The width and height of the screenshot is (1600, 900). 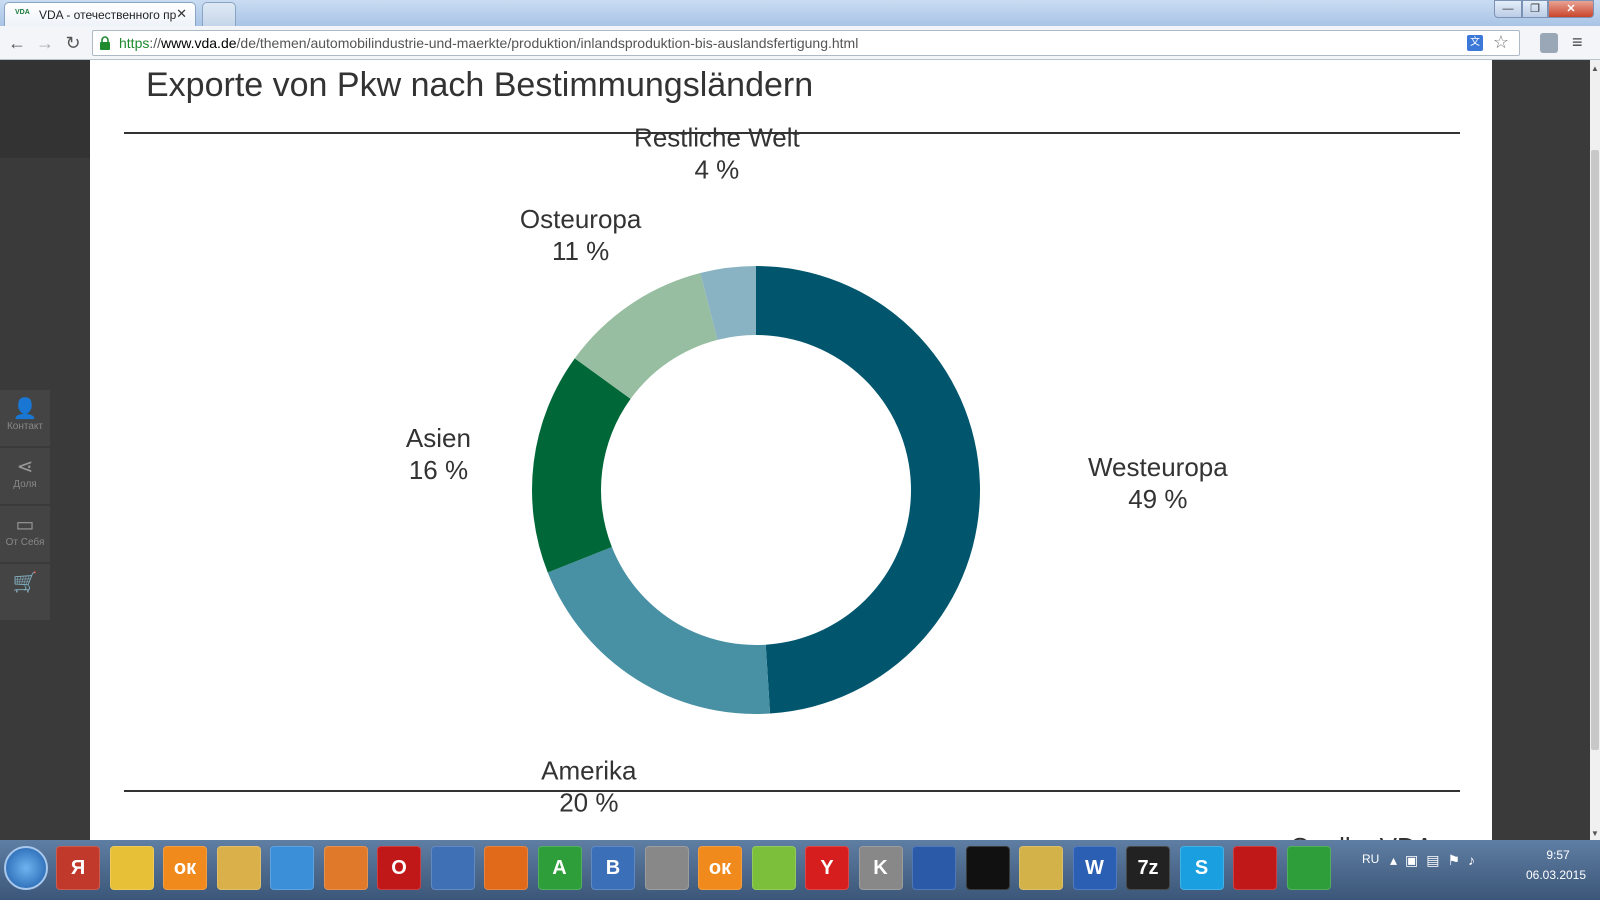 I want to click on translate-icon: 文, so click(x=1475, y=43).